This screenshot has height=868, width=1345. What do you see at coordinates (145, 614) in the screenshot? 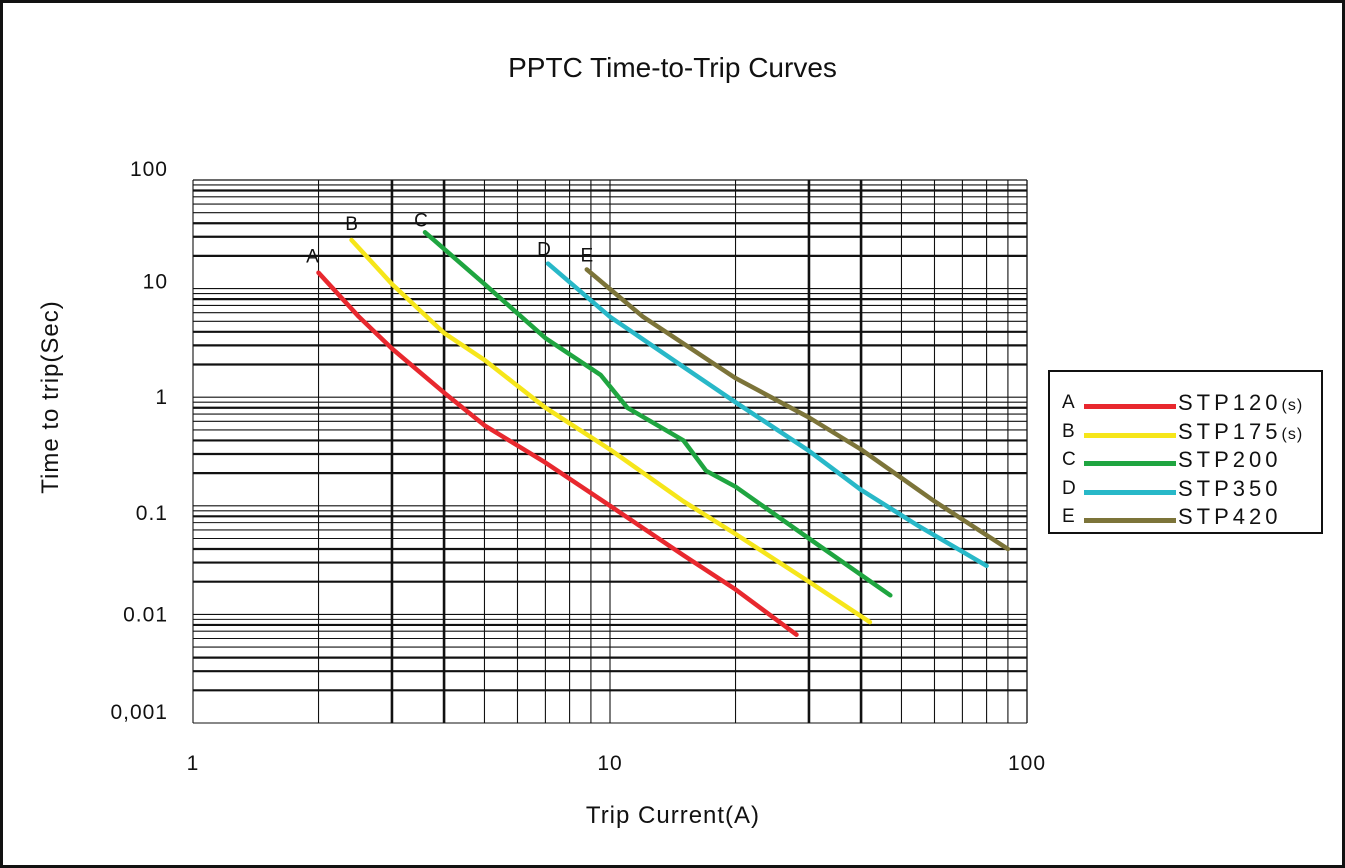
I see `y-tick-label: 0.01` at bounding box center [145, 614].